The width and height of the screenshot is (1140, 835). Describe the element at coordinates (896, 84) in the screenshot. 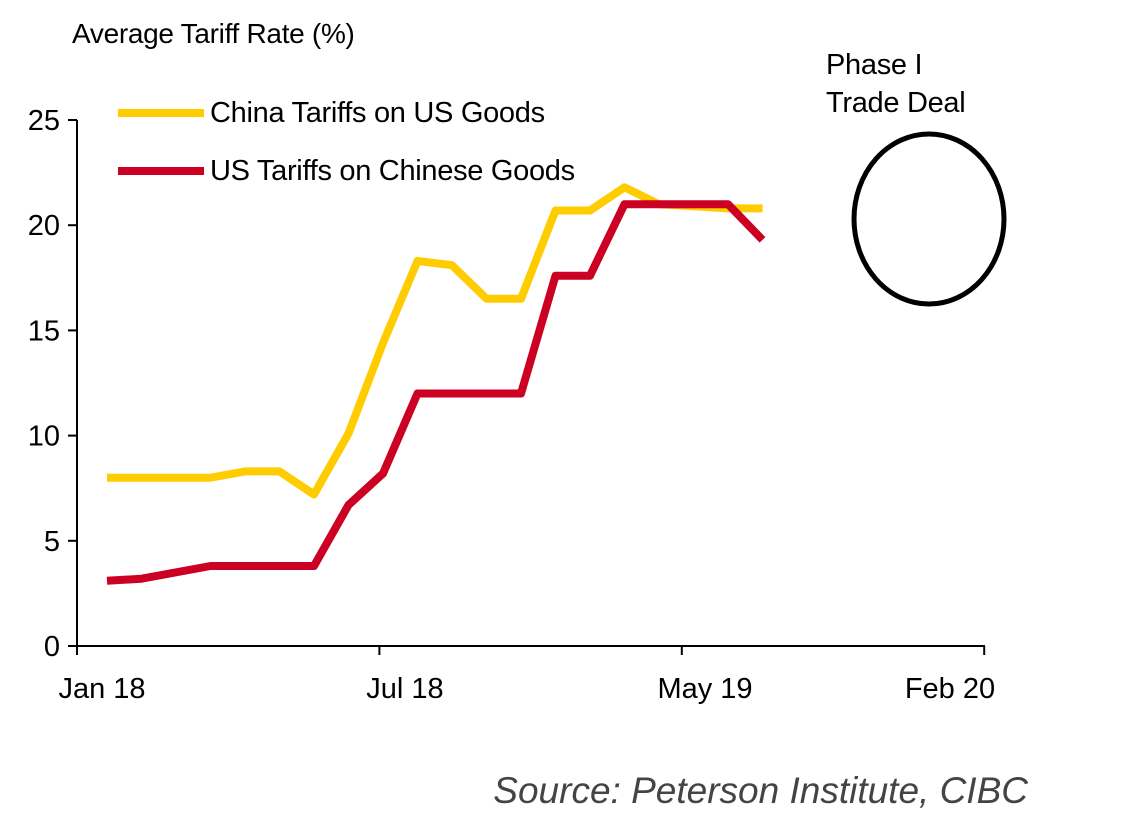

I see `phase-one-annotation: Phase I Trade Deal` at that location.